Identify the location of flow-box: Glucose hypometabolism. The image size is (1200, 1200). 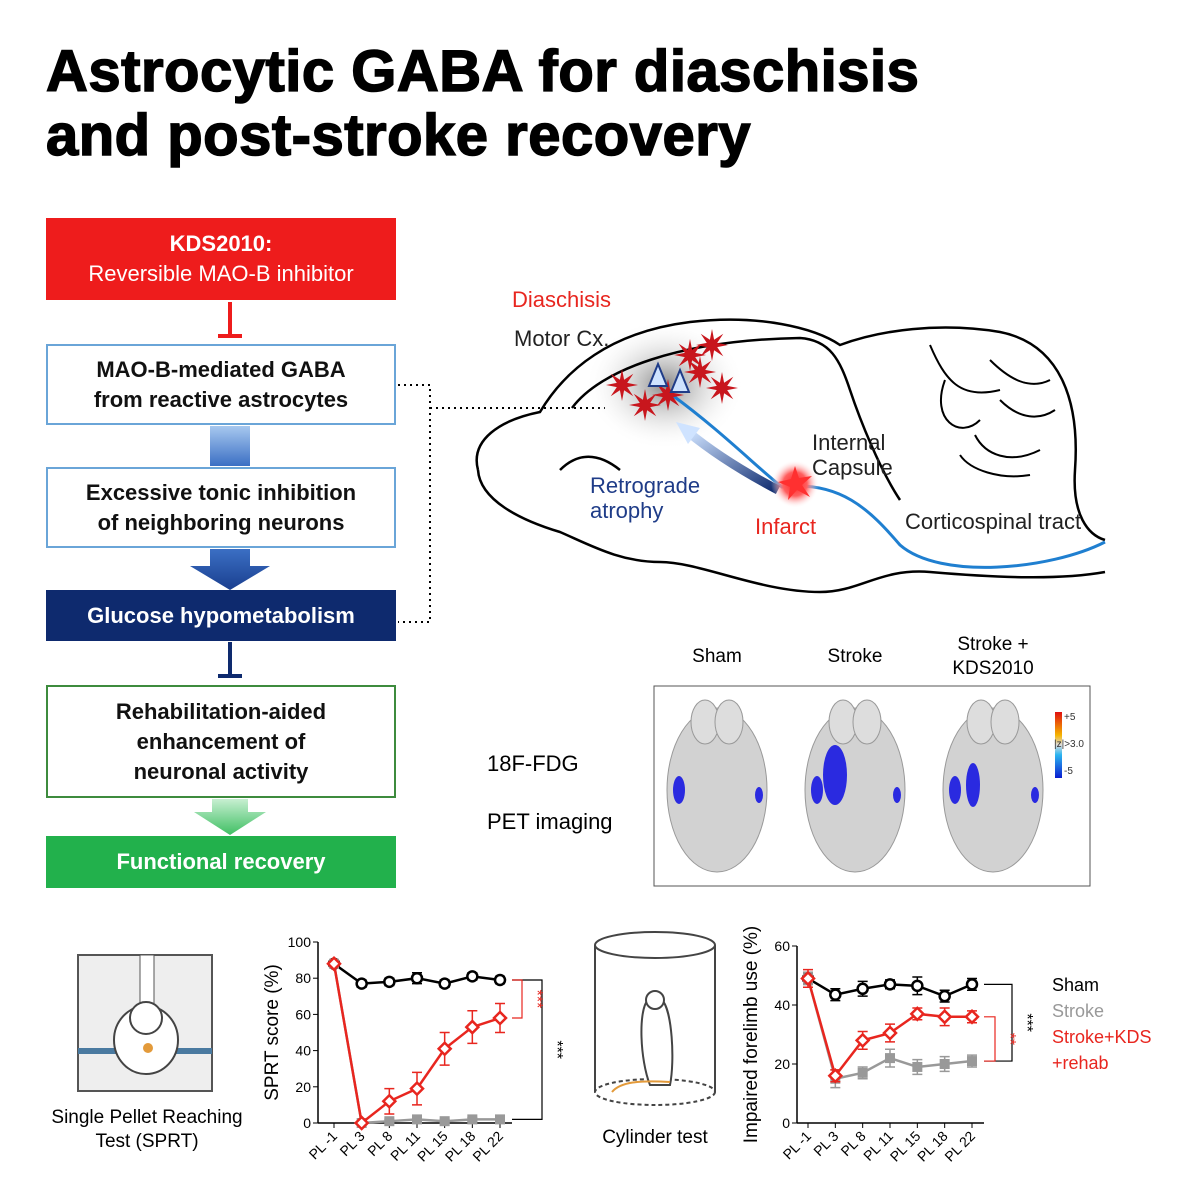
(221, 615).